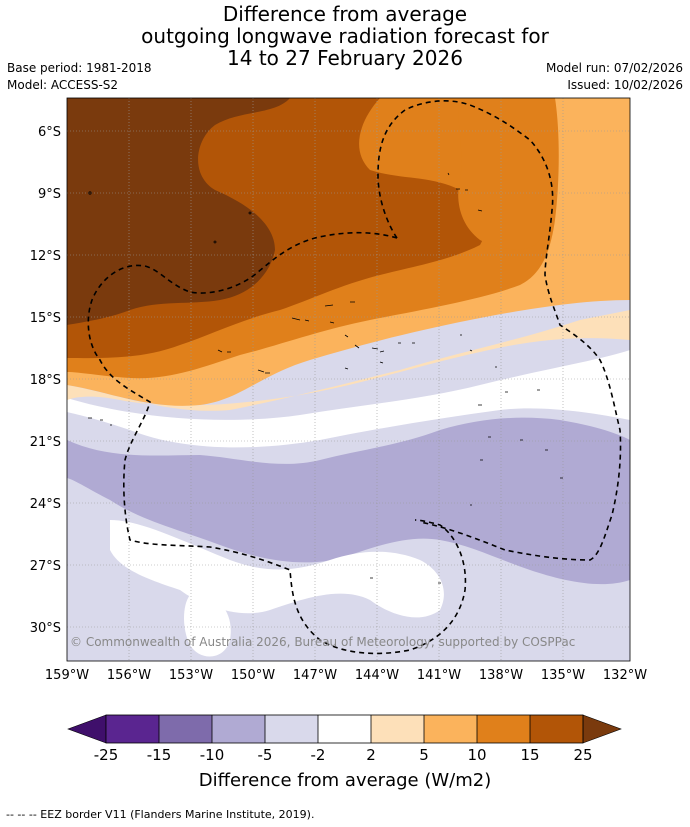  I want to click on lat-label: 15°S, so click(45, 318).